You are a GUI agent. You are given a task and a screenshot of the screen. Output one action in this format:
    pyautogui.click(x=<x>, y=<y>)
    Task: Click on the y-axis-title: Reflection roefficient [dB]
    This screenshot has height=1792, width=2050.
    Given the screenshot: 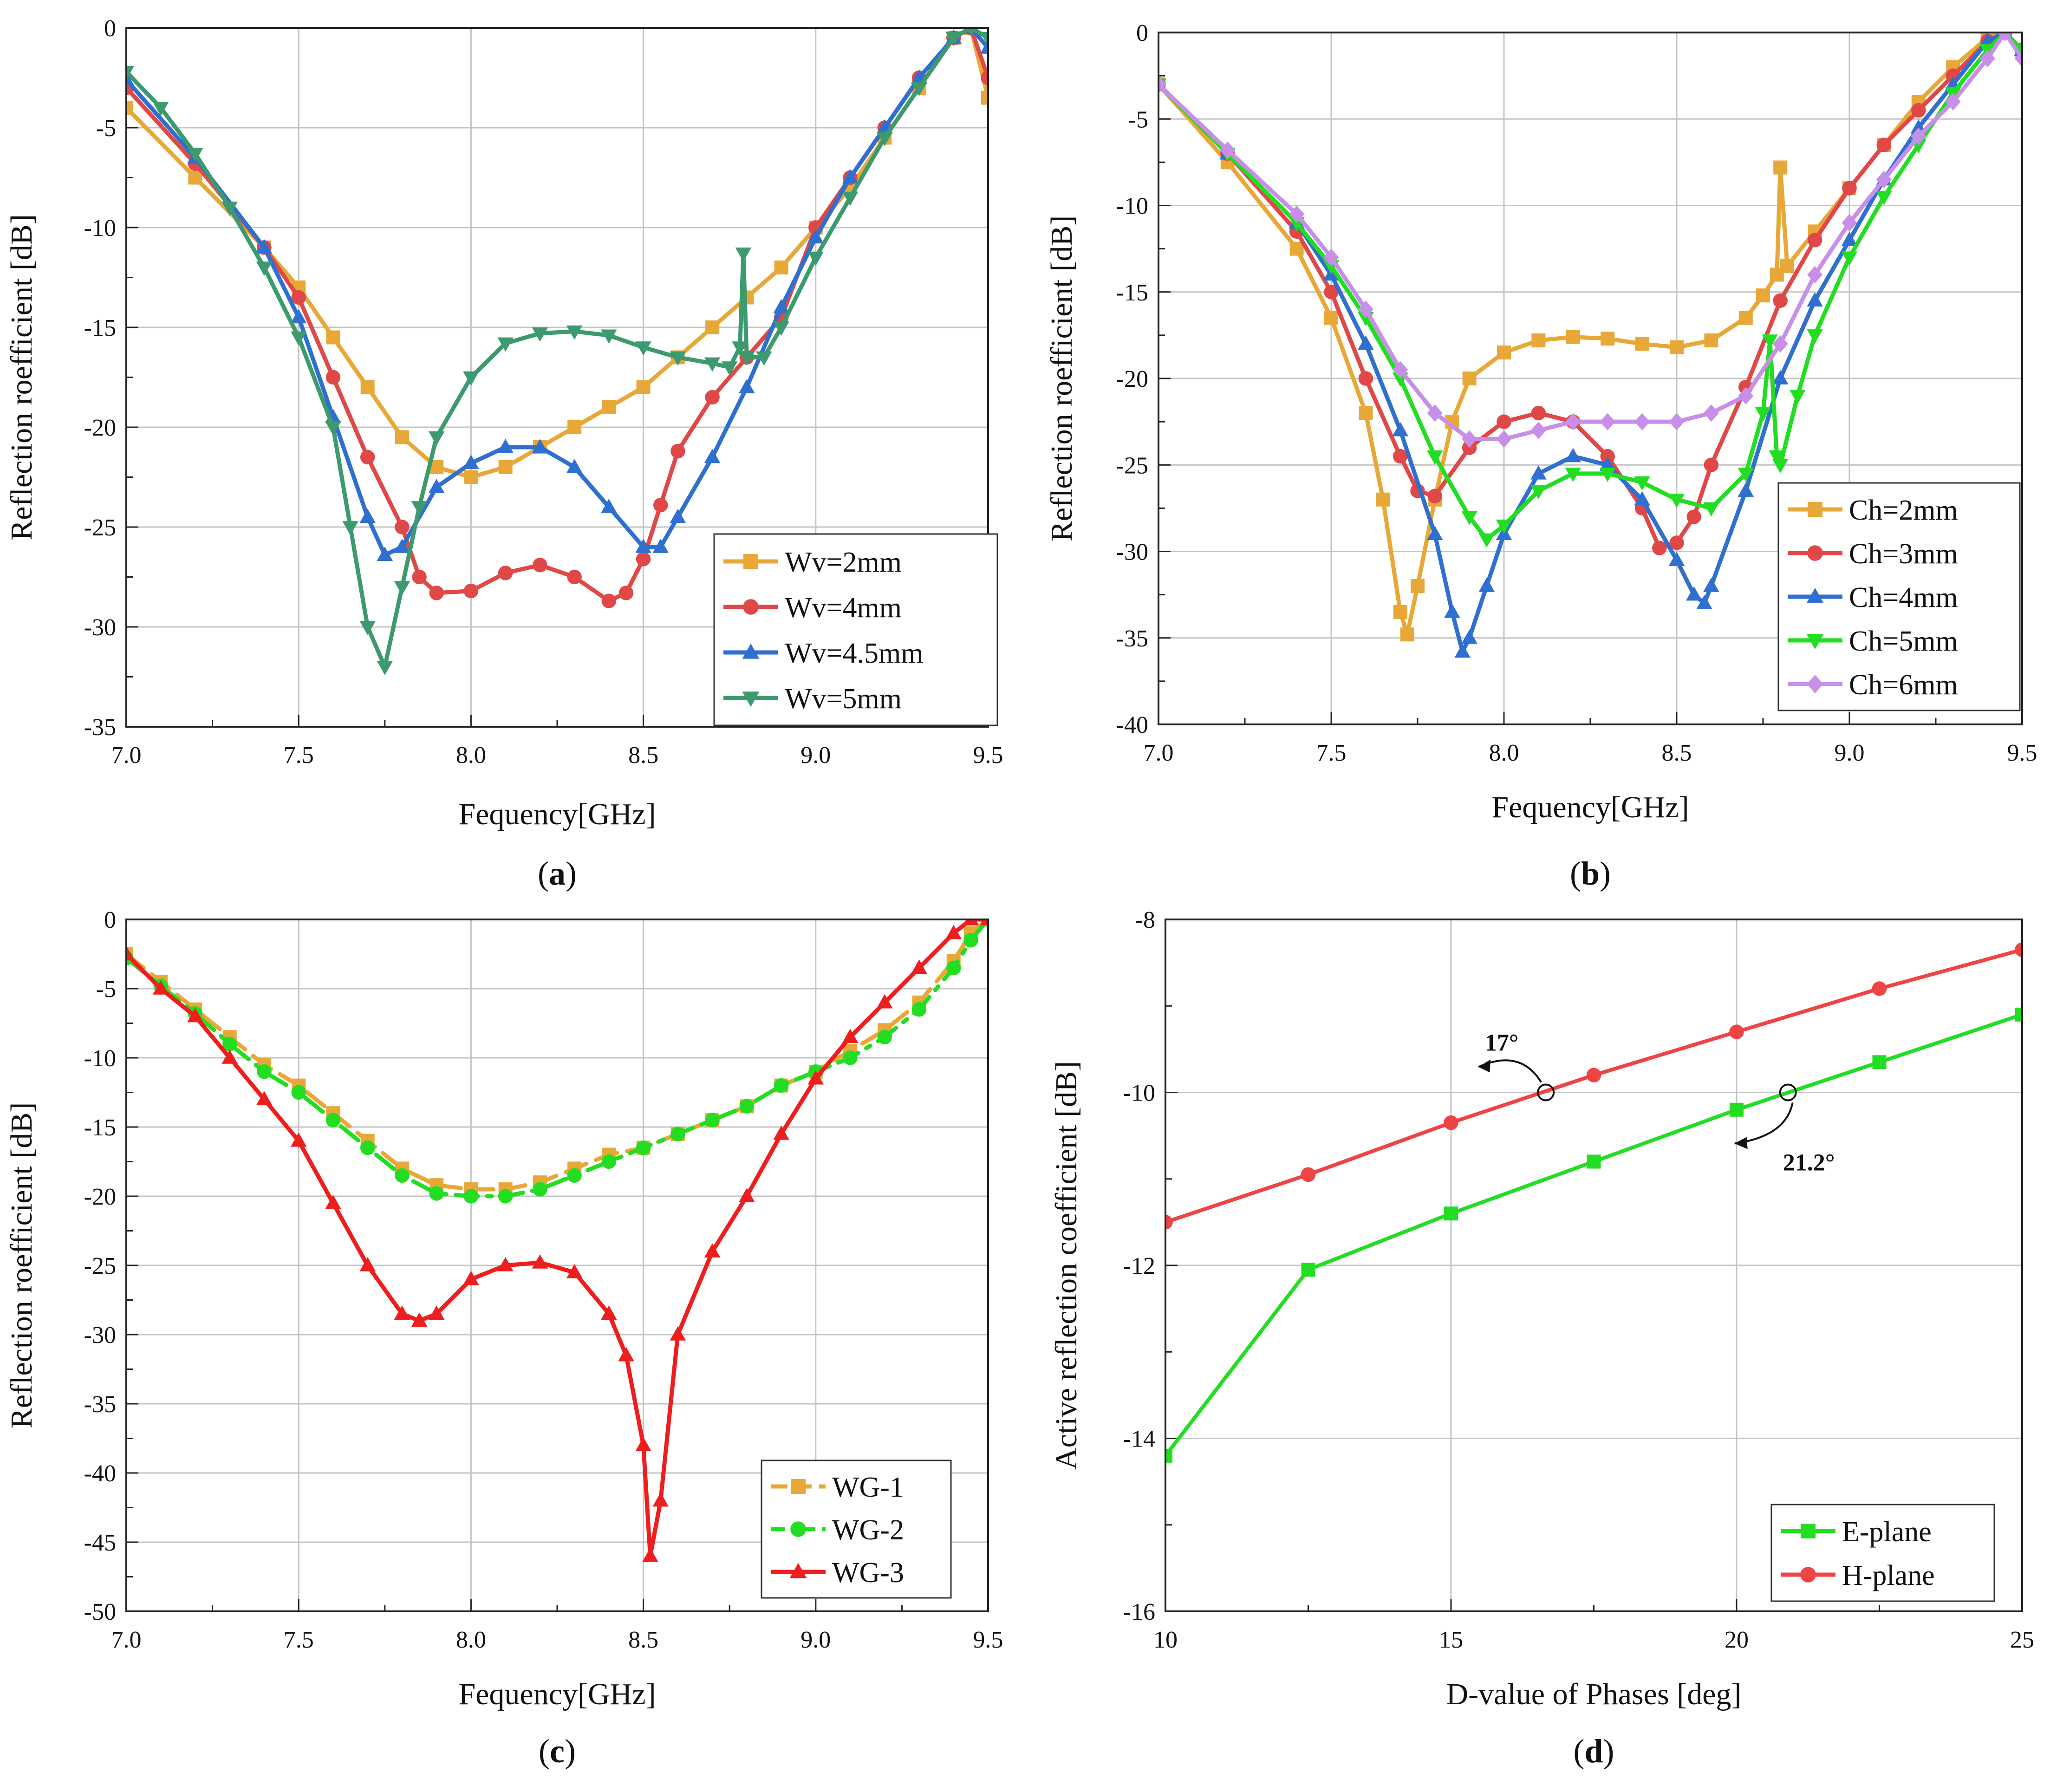 What is the action you would take?
    pyautogui.click(x=22, y=378)
    